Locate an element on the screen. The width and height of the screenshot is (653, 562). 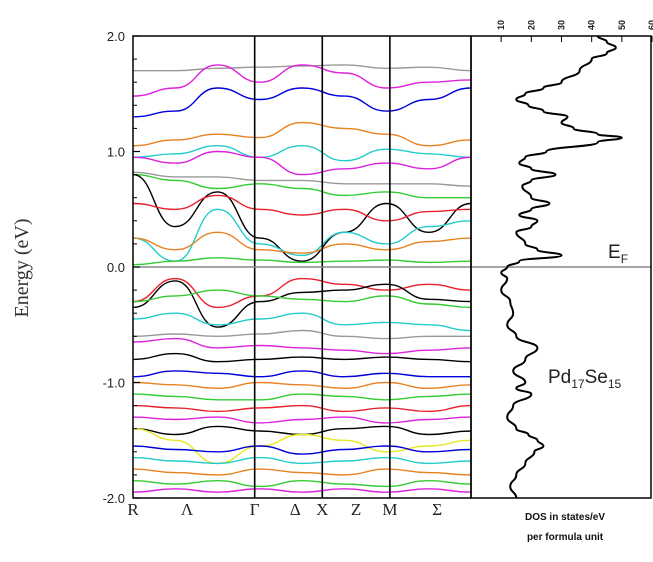
dos-axis-label-line1: DOS in states/eV is located at coordinates (565, 517).